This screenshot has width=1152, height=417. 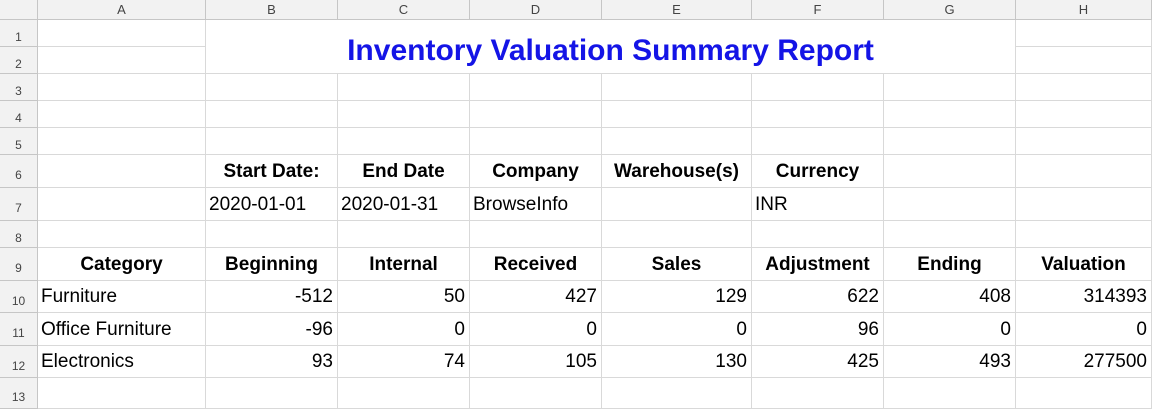 What do you see at coordinates (677, 264) in the screenshot?
I see `table-header-sales: Sales` at bounding box center [677, 264].